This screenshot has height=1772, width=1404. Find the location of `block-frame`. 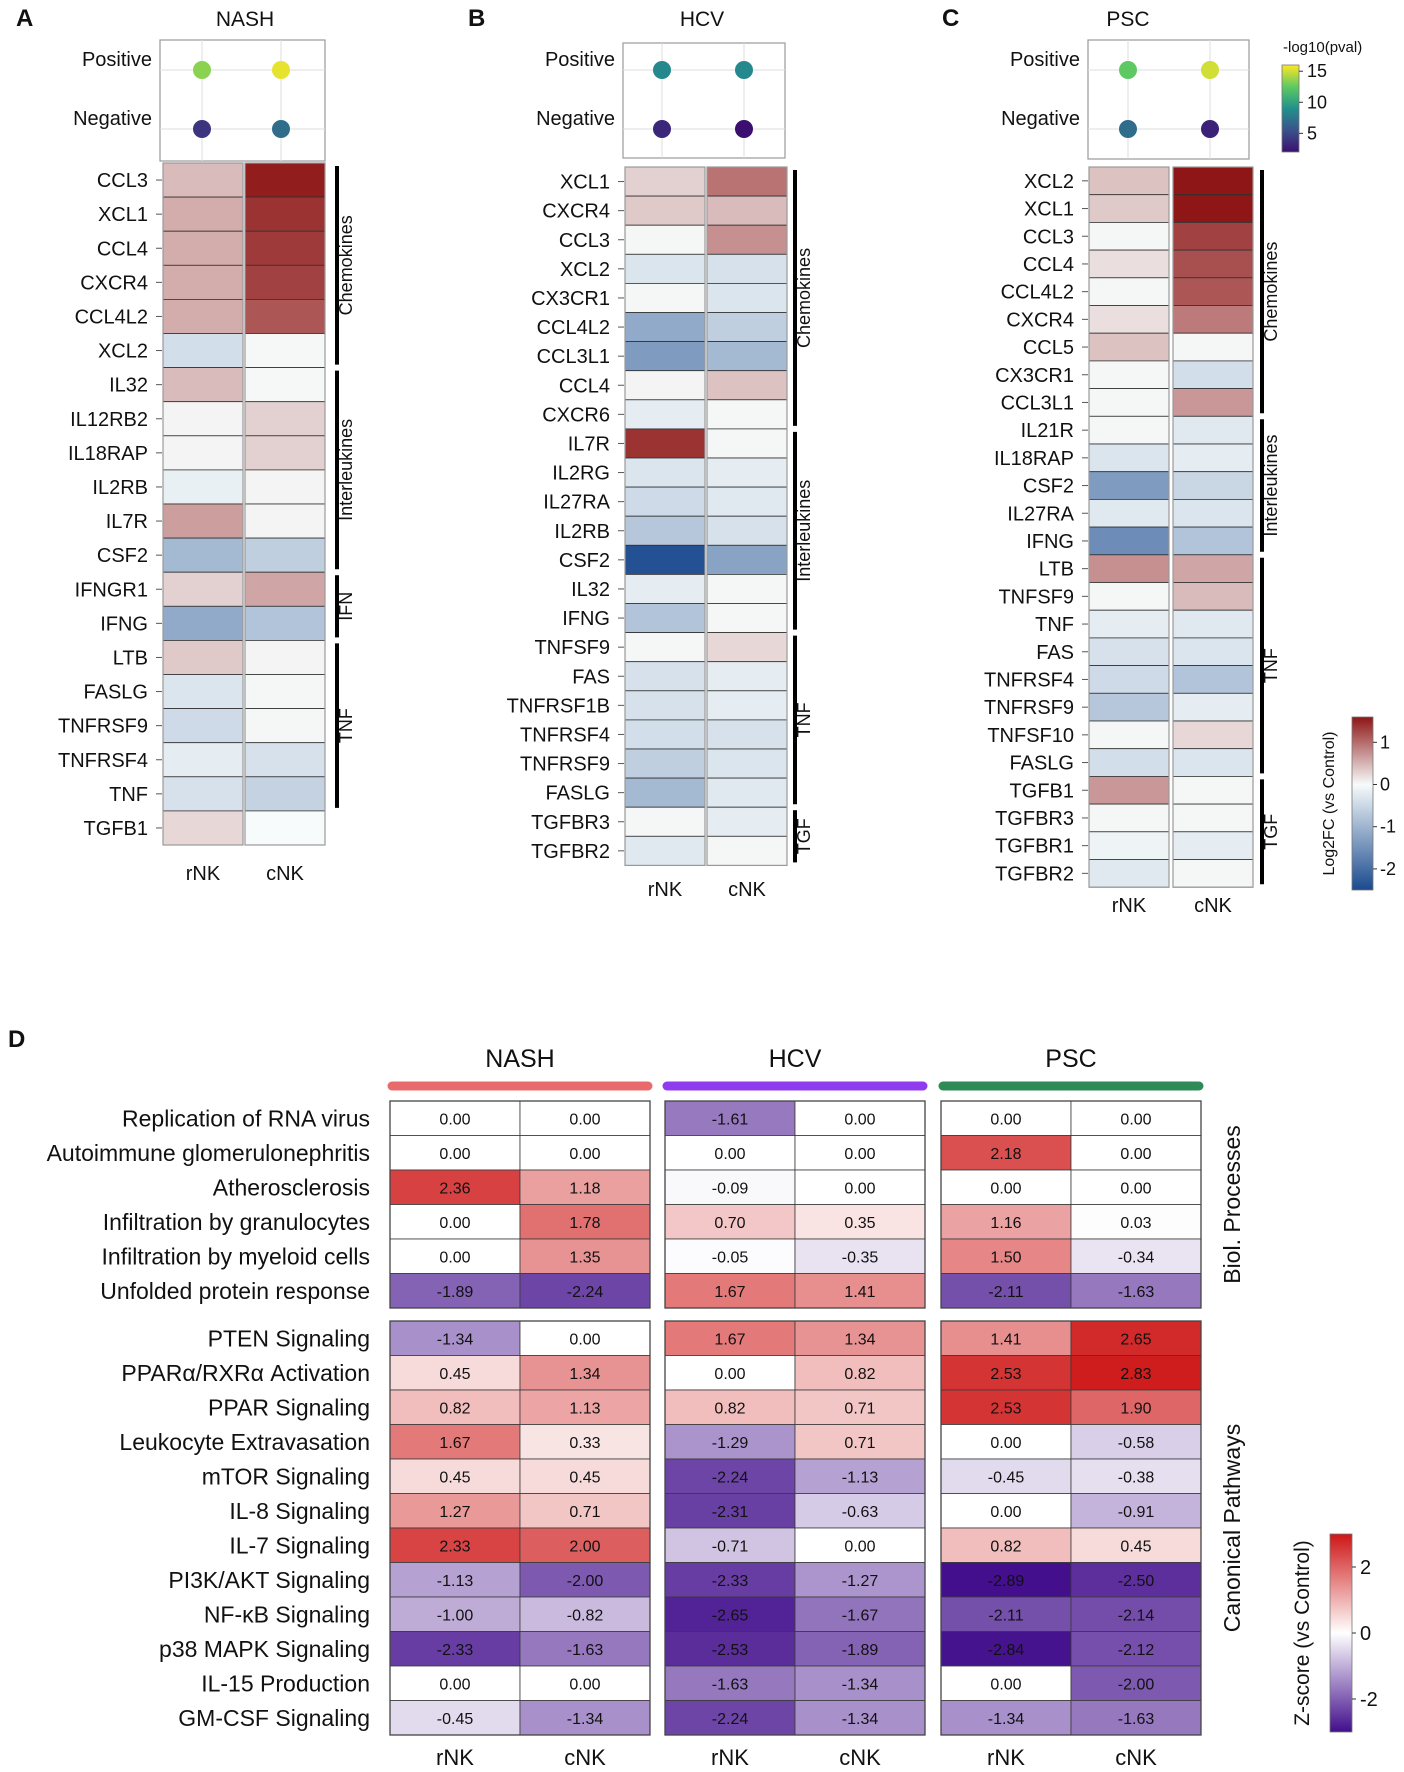

block-frame is located at coordinates (795, 1204).